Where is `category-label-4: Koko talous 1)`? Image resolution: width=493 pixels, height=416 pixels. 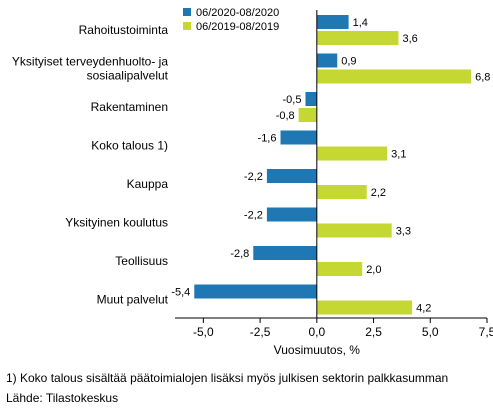 category-label-4: Koko talous 1) is located at coordinates (129, 146).